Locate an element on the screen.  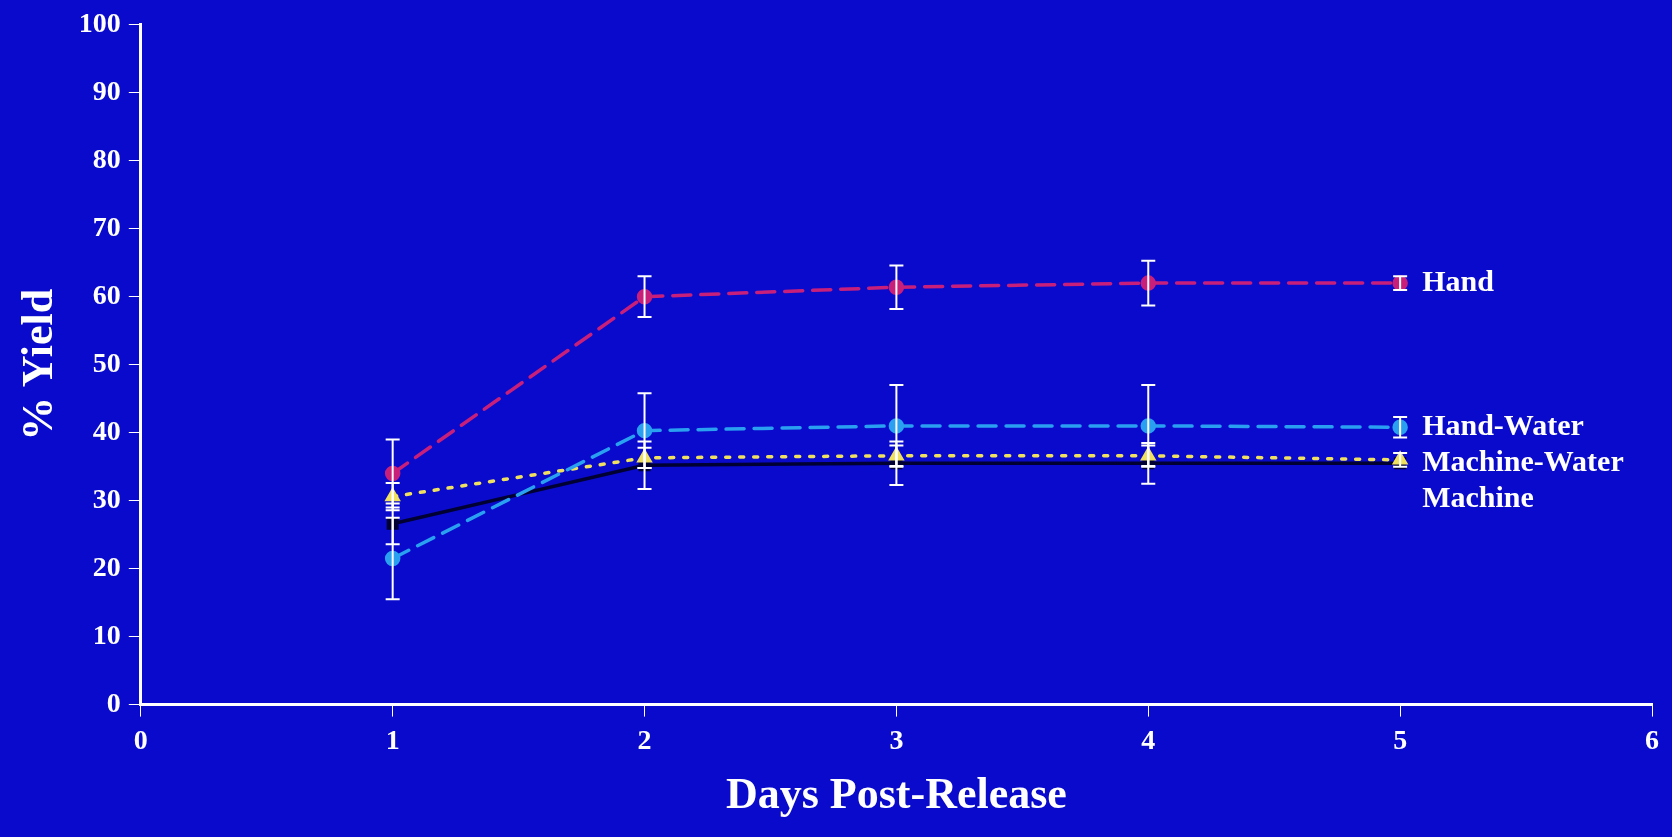
y-tick-label: 50 is located at coordinates (106, 362).